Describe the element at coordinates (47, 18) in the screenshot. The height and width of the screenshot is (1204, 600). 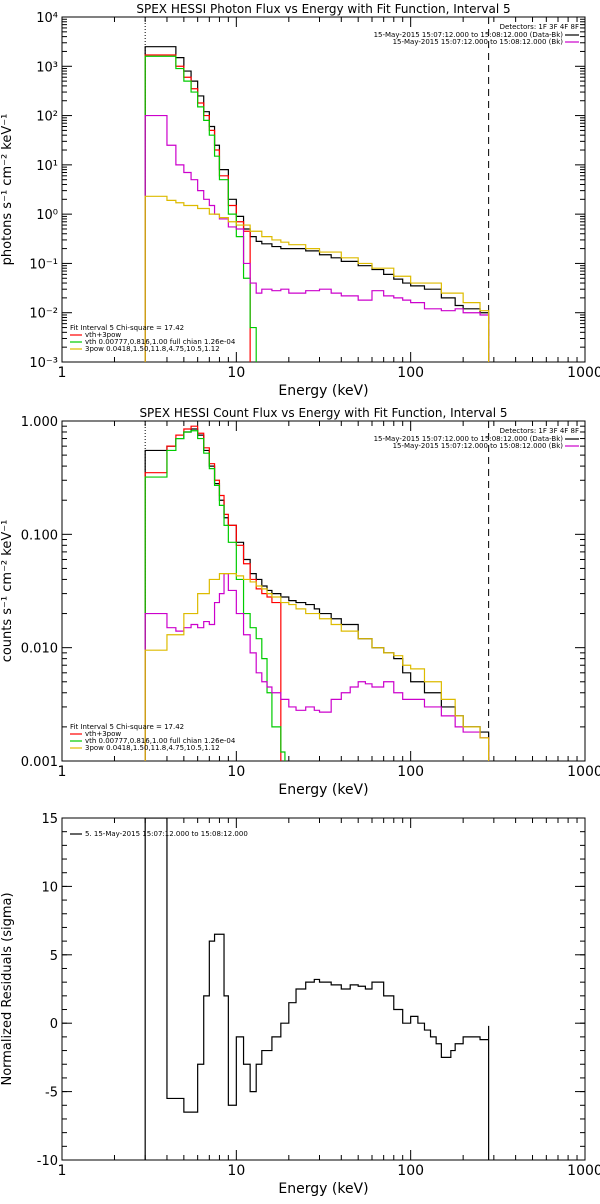
I see `y-tick-label: 10⁴` at that location.